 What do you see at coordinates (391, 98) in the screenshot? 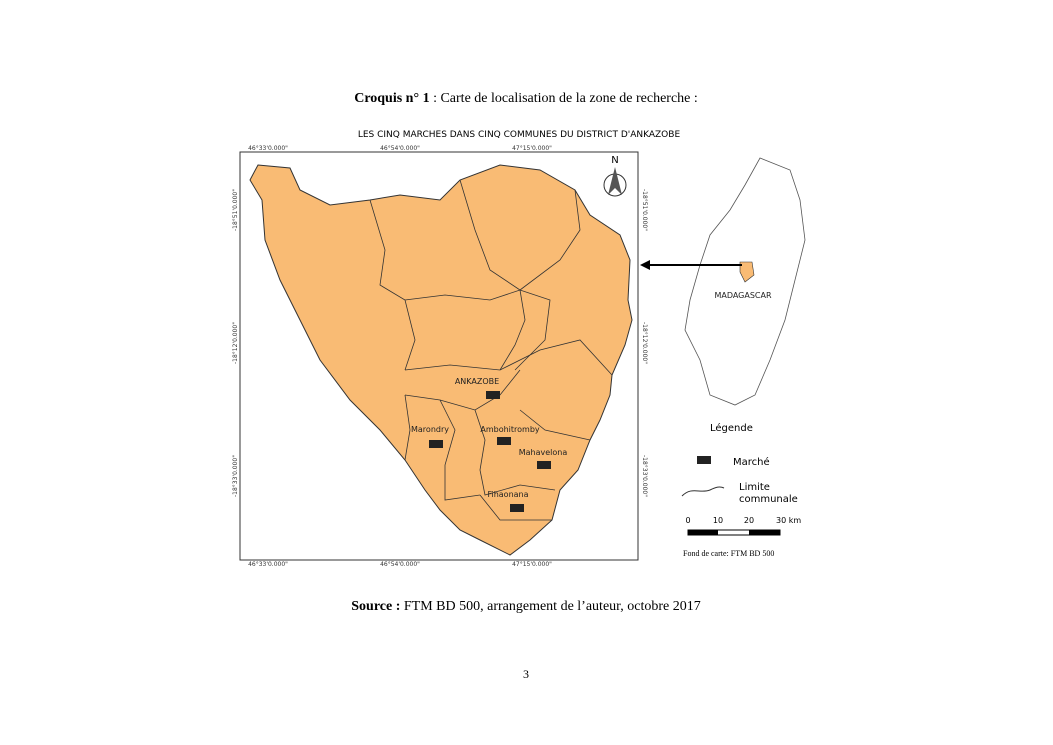
I see `caption-label: Croquis n° 1` at bounding box center [391, 98].